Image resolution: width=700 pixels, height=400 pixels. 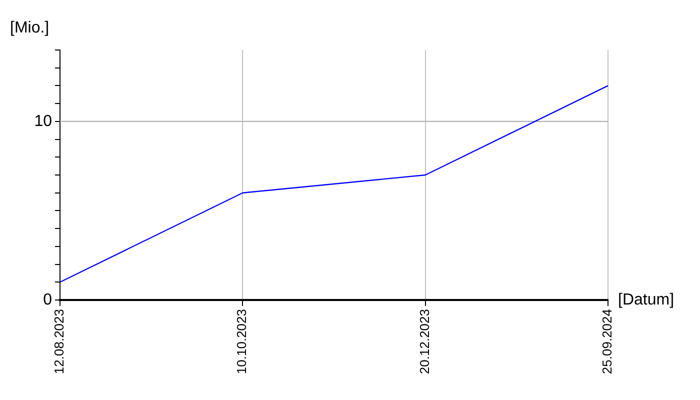 What do you see at coordinates (607, 341) in the screenshot?
I see `x-tick-label: 25.09.2024` at bounding box center [607, 341].